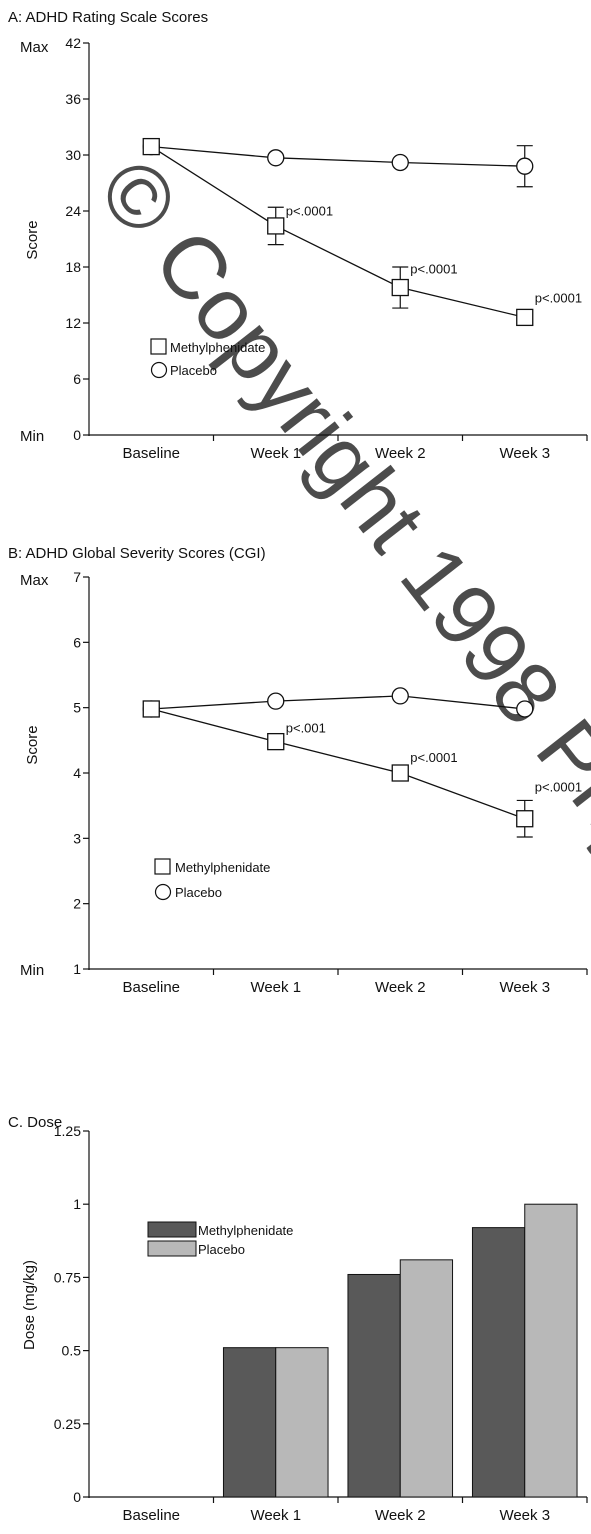 Image resolution: width=591 pixels, height=1534 pixels. Describe the element at coordinates (29, 1305) in the screenshot. I see `chart-c-ylabel: Dose (mg/kg)` at that location.